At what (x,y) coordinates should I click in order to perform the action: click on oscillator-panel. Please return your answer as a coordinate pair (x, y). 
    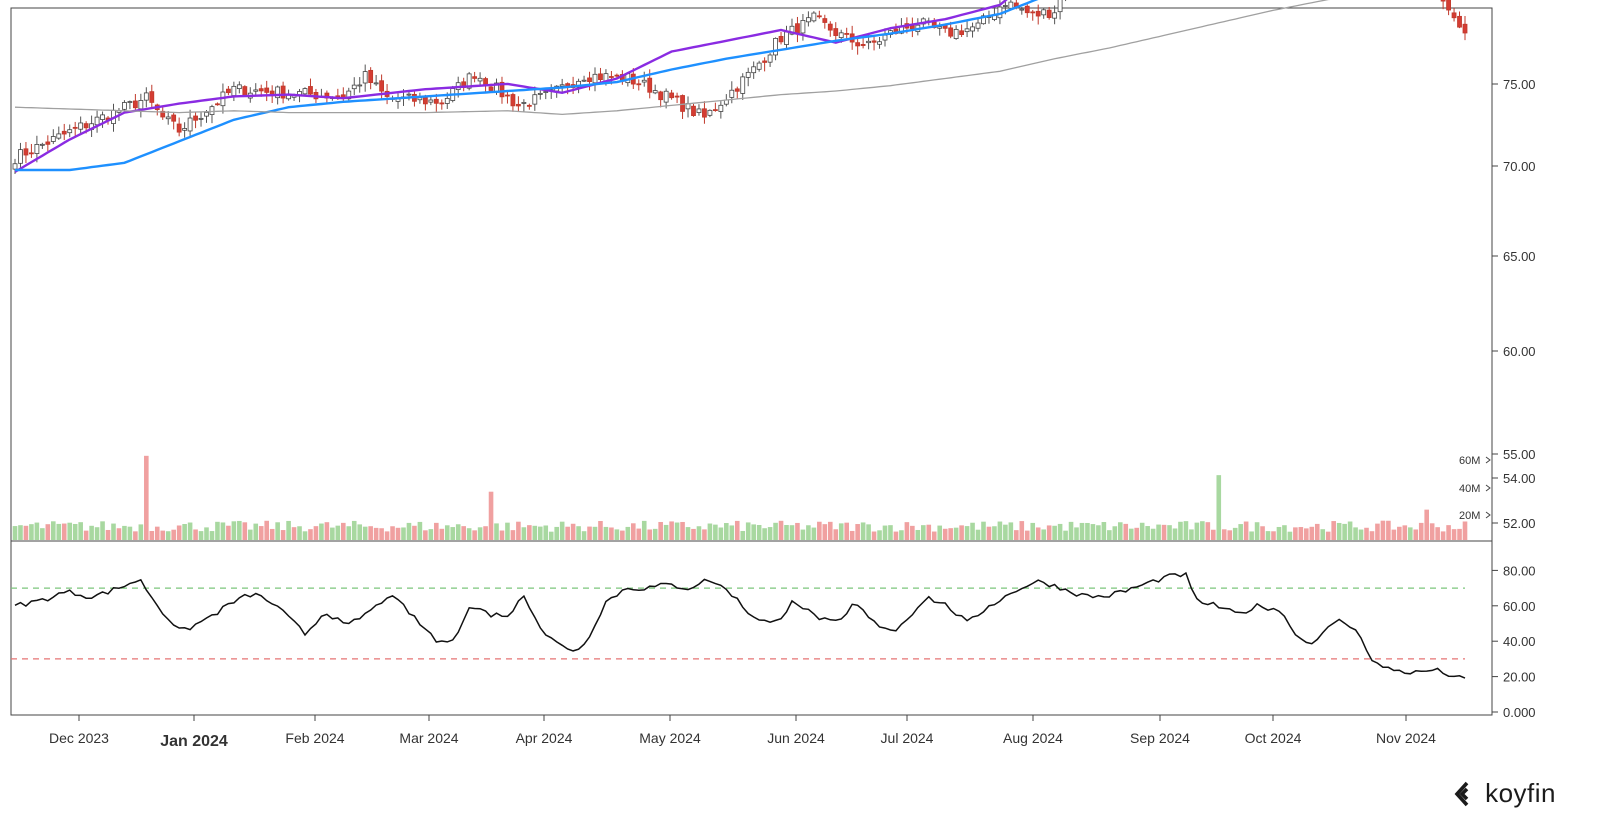
    Looking at the image, I should click on (738, 625).